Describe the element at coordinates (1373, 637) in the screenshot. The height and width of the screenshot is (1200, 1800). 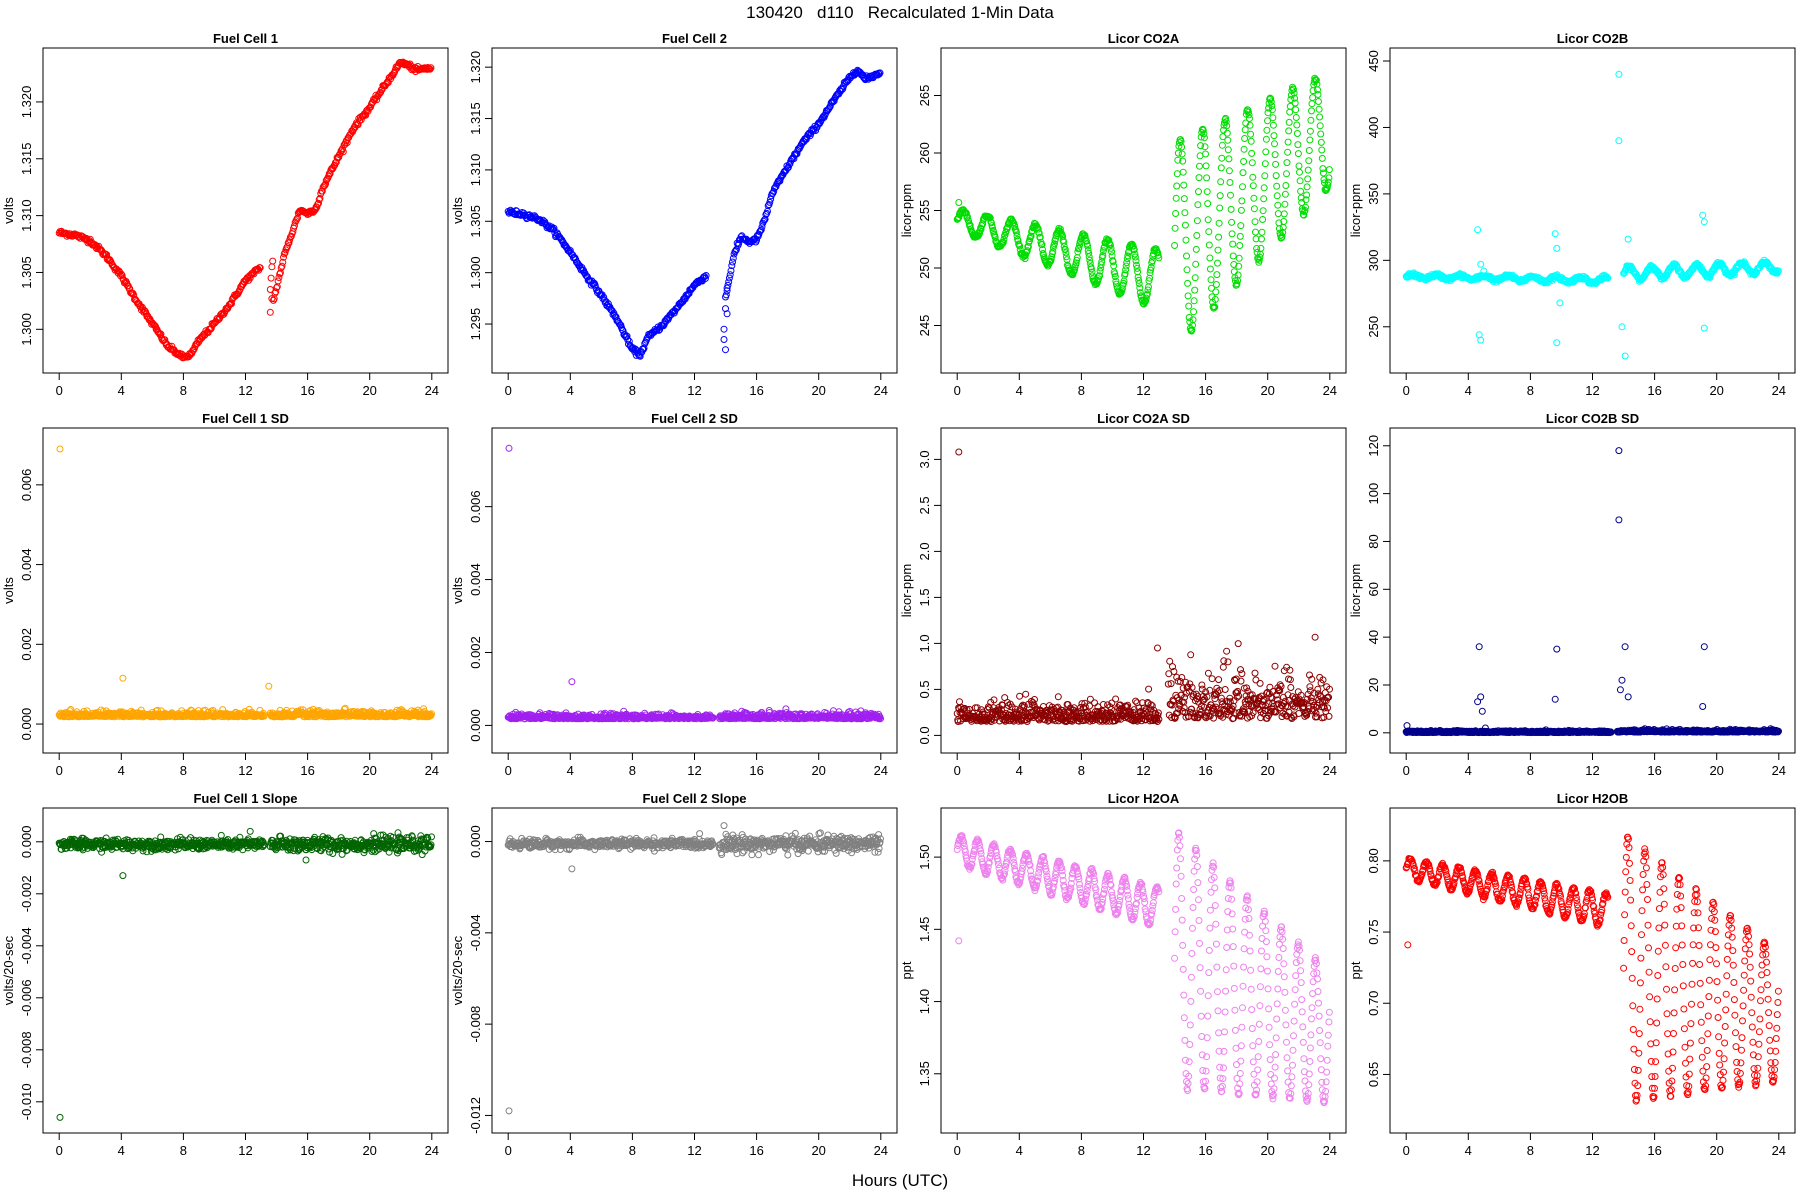
I see `y-tick-label: 40` at that location.